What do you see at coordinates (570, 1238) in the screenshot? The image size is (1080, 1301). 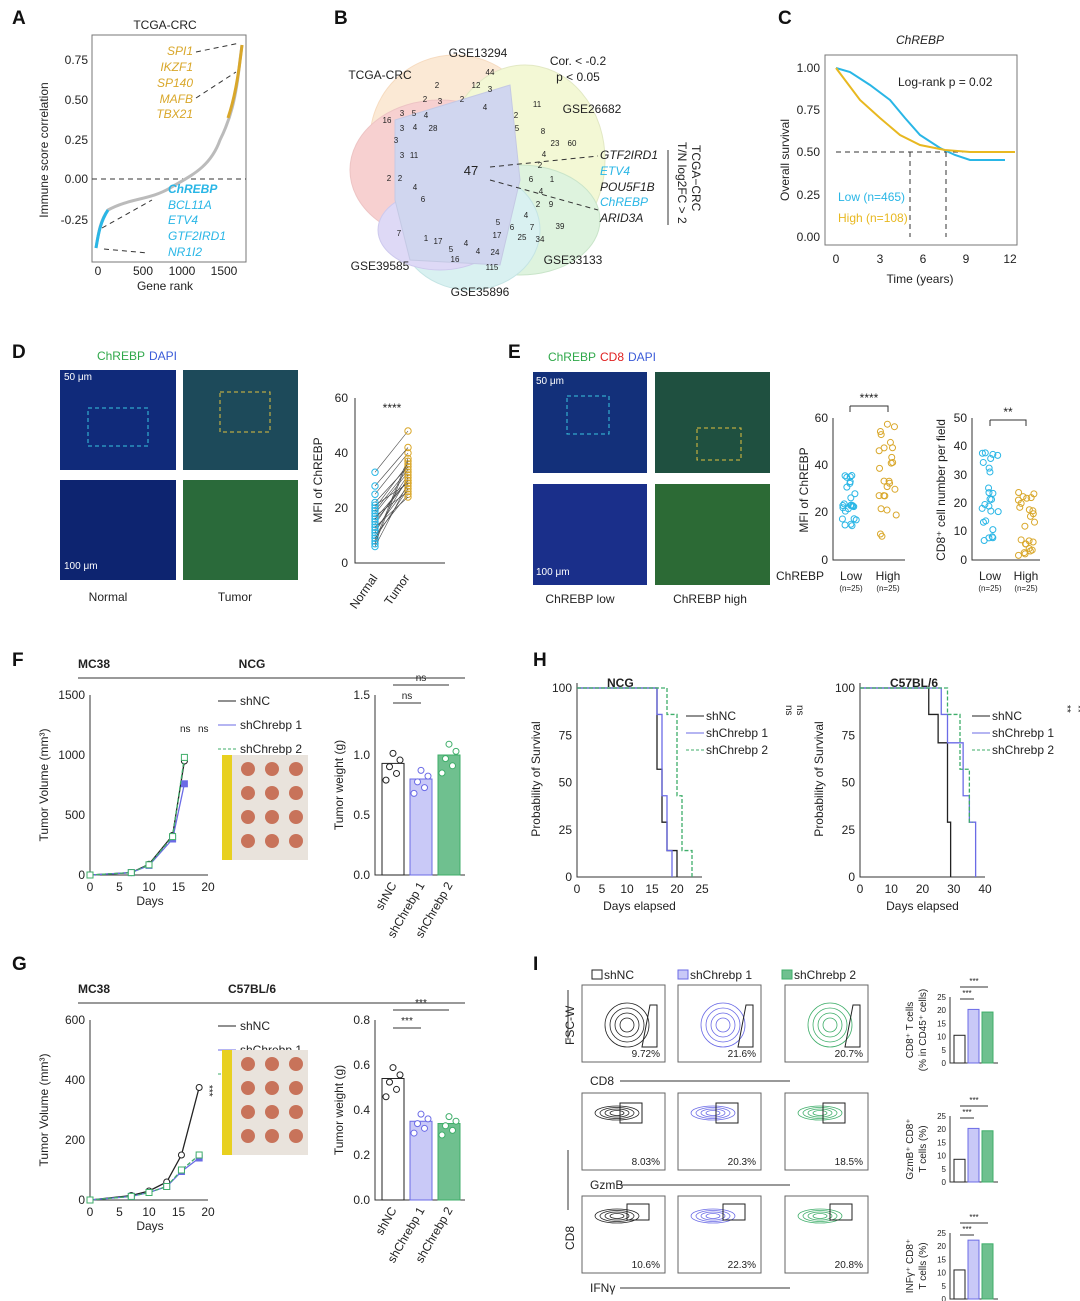 I see `i-y-label: CD8` at bounding box center [570, 1238].